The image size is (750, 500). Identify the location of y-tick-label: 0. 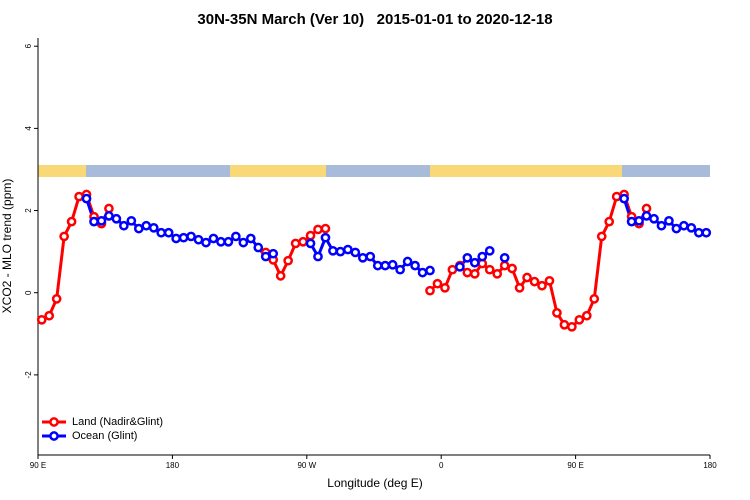
(28, 292).